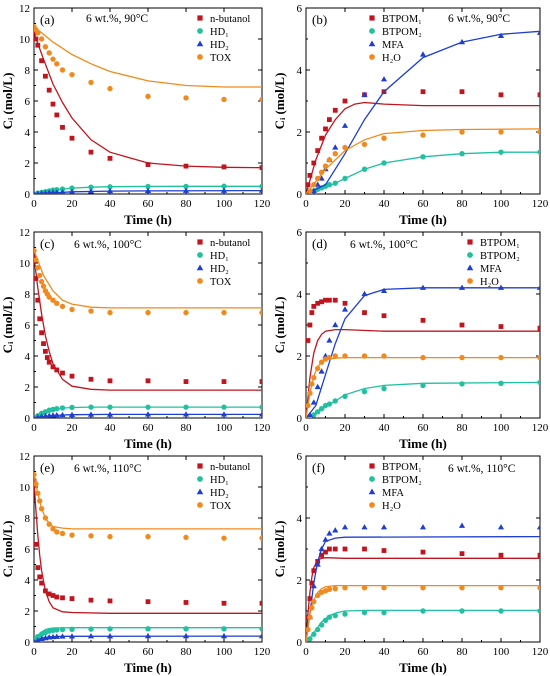  I want to click on x-tick-label: 0, so click(306, 204).